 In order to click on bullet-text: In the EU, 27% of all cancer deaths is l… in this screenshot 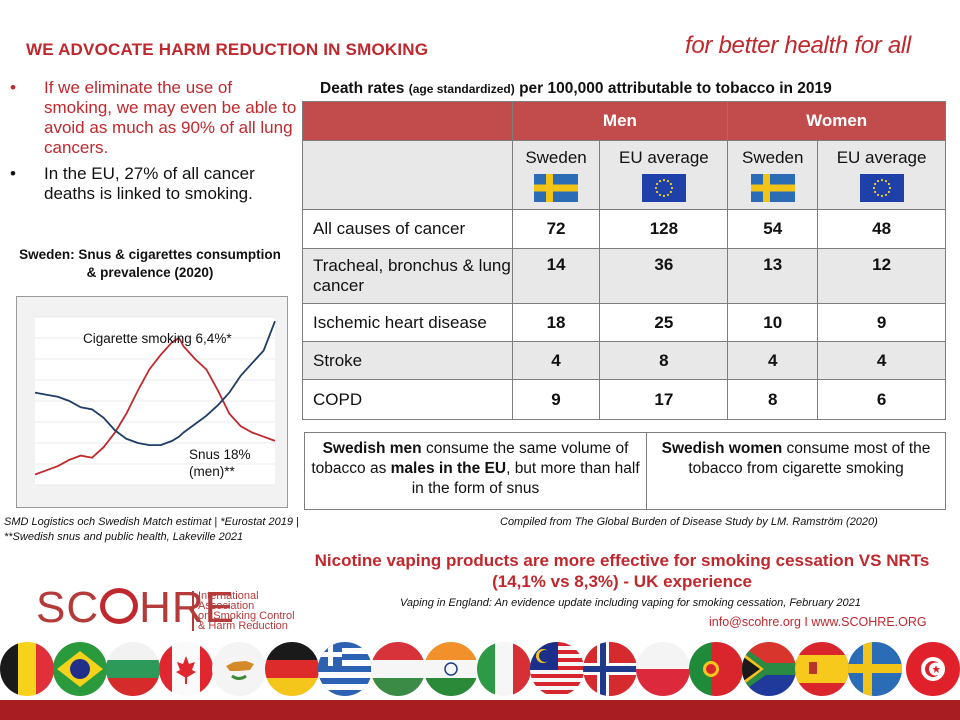, I will do `click(149, 183)`.